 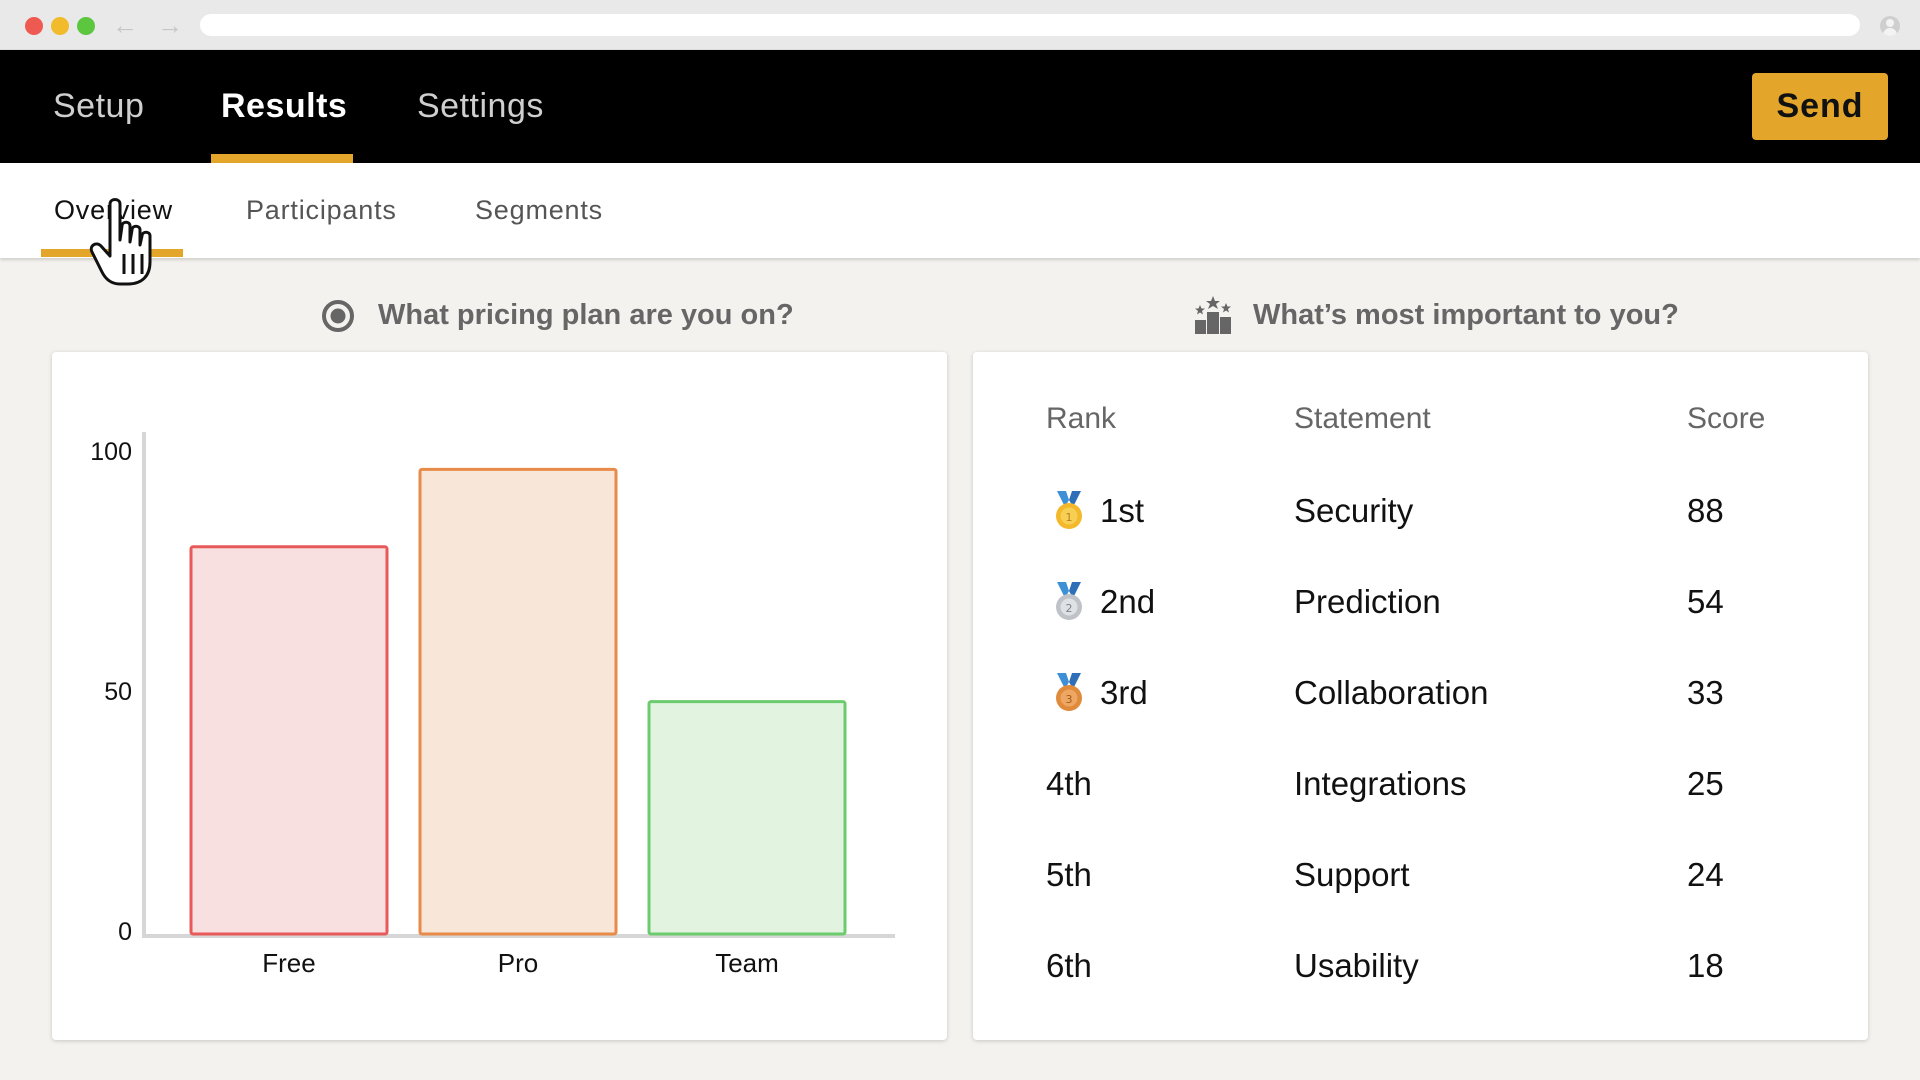 What do you see at coordinates (1069, 601) in the screenshot?
I see `silver-medal-icon: 2` at bounding box center [1069, 601].